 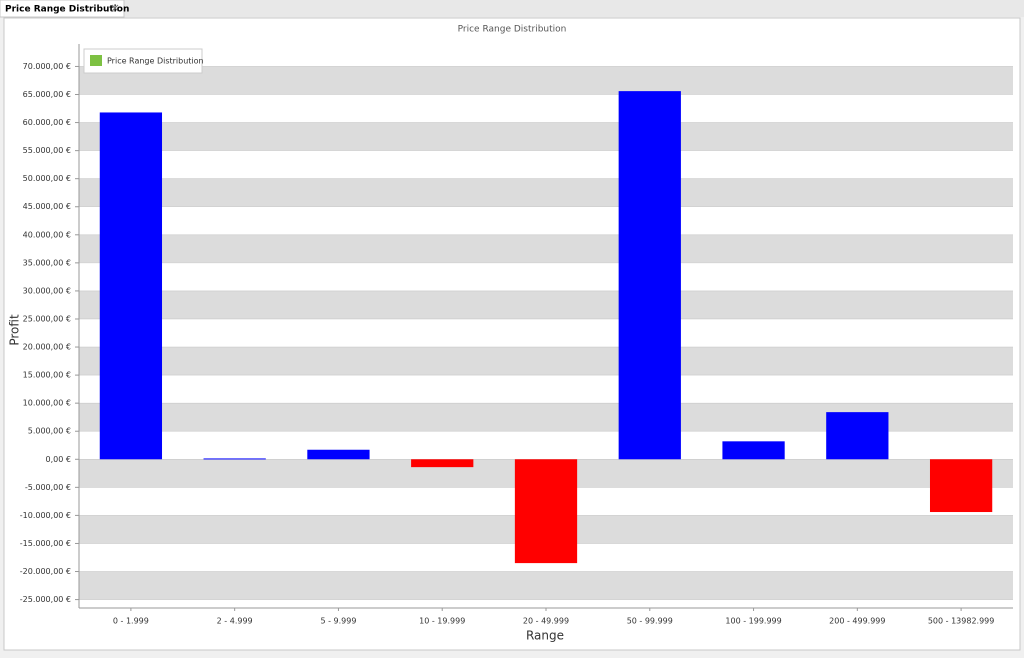 I want to click on legend-swatch, so click(x=96, y=60).